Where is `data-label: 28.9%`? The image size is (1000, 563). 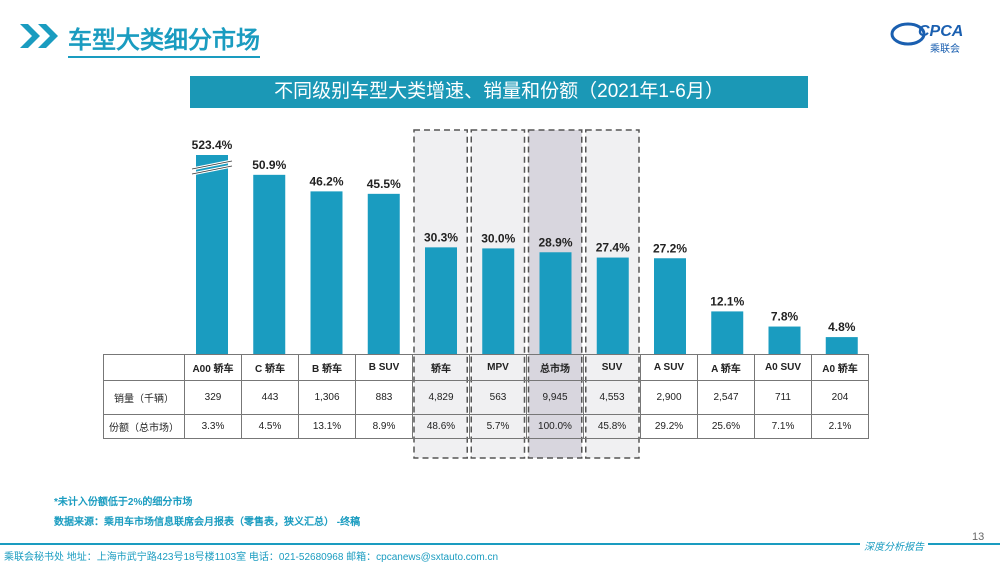
data-label: 28.9% is located at coordinates (555, 242).